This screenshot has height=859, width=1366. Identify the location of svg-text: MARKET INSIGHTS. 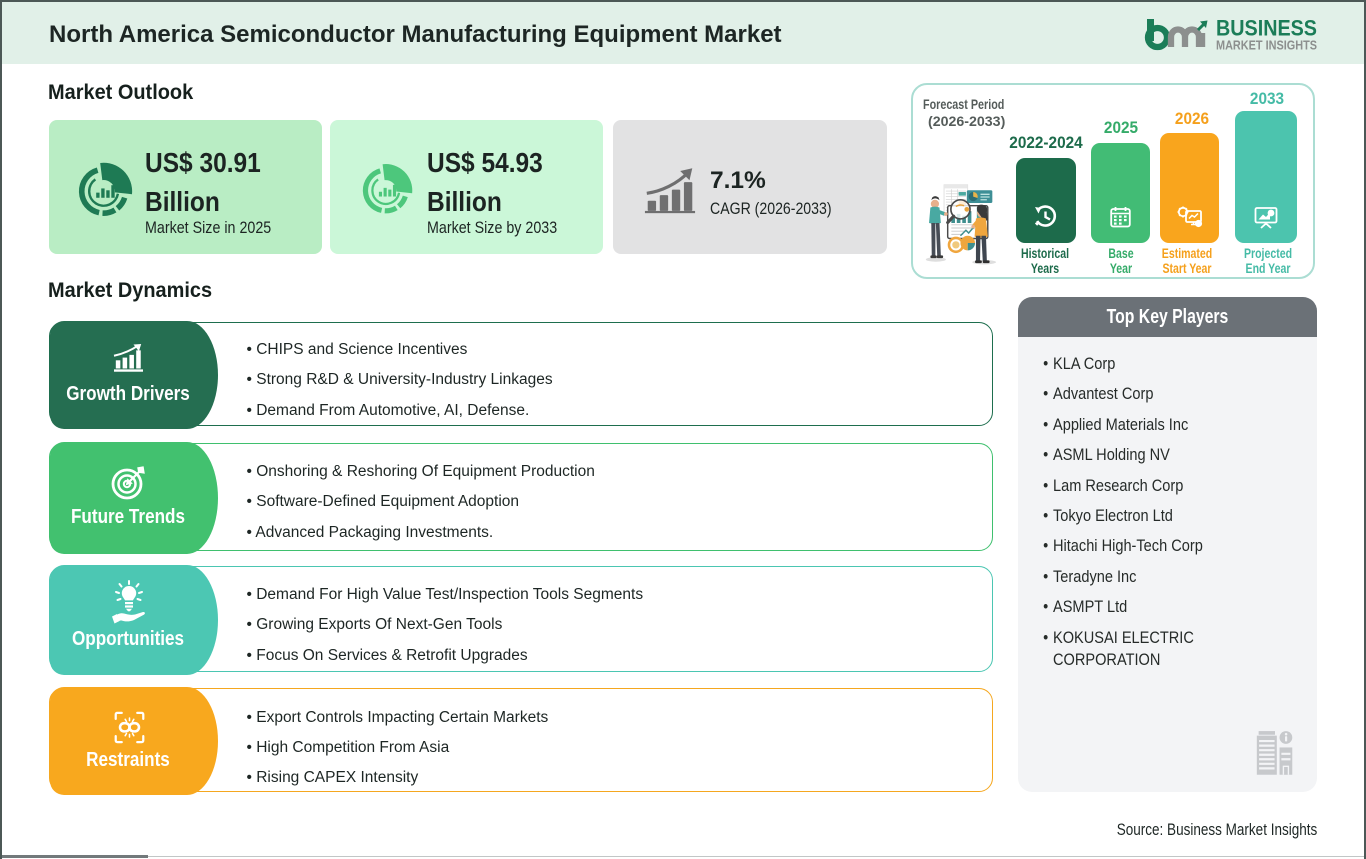
(1266, 46).